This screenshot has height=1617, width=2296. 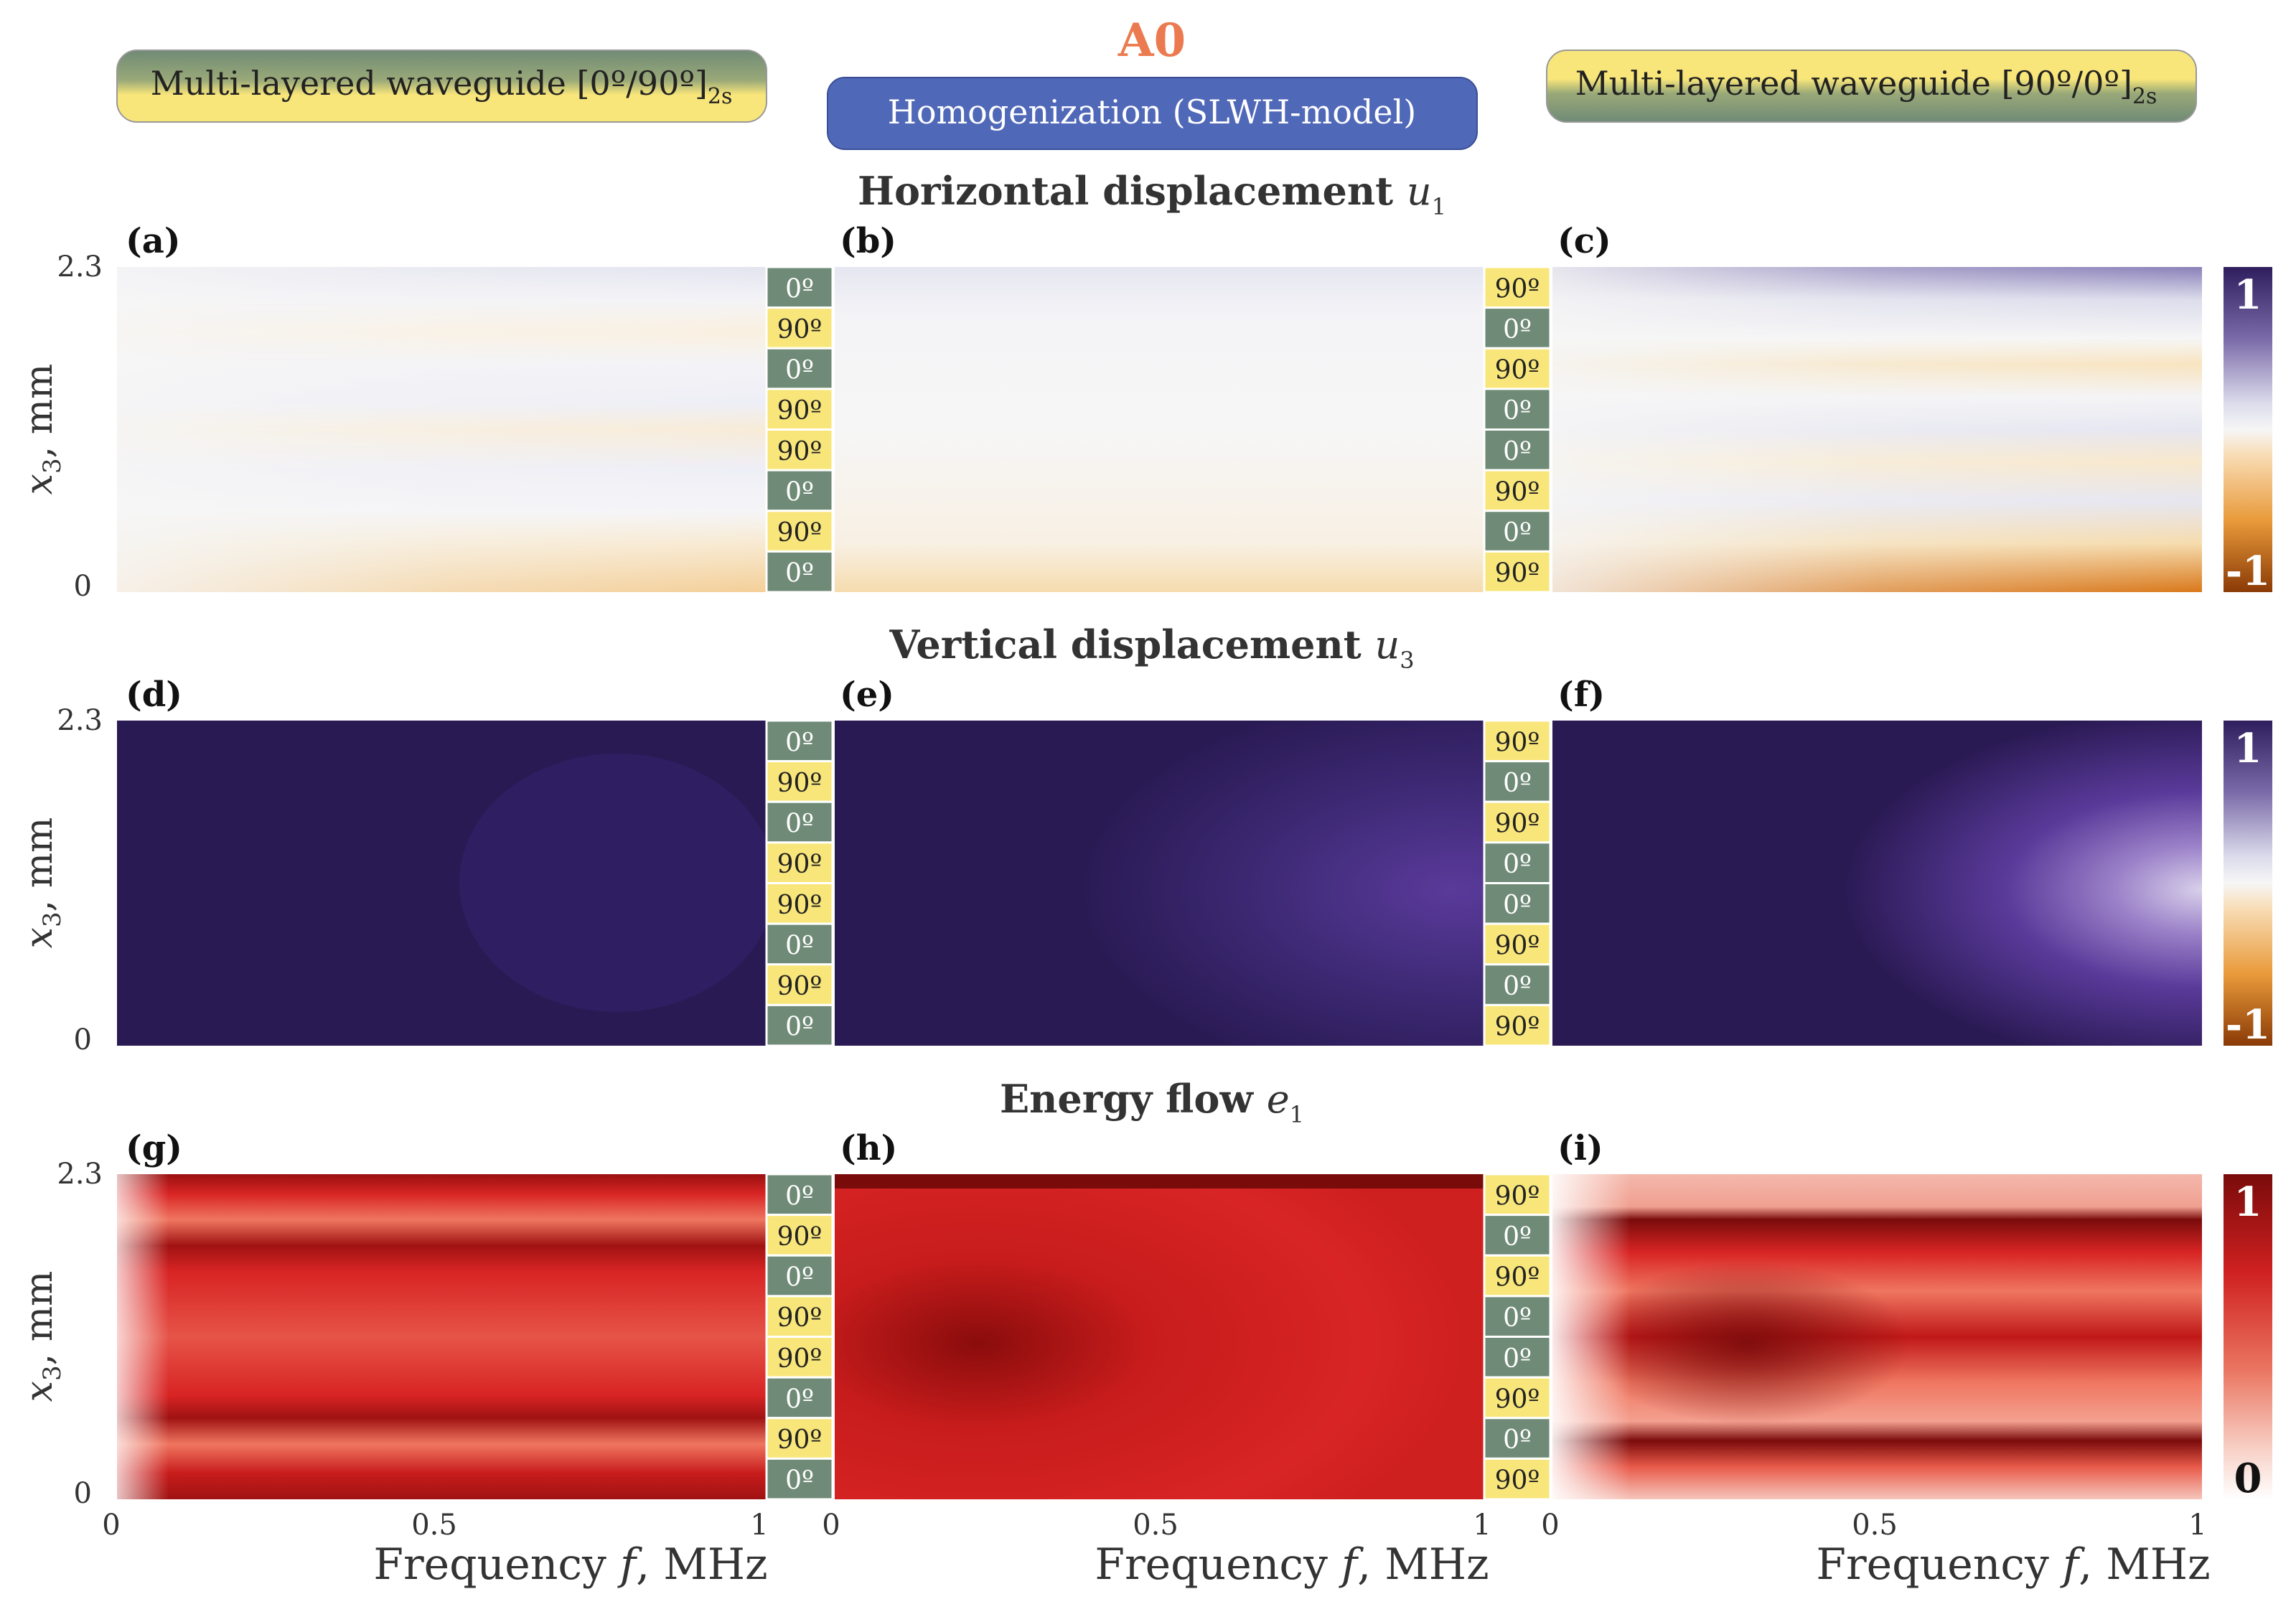 I want to click on panel-h-edge-top, so click(x=1159, y=1181).